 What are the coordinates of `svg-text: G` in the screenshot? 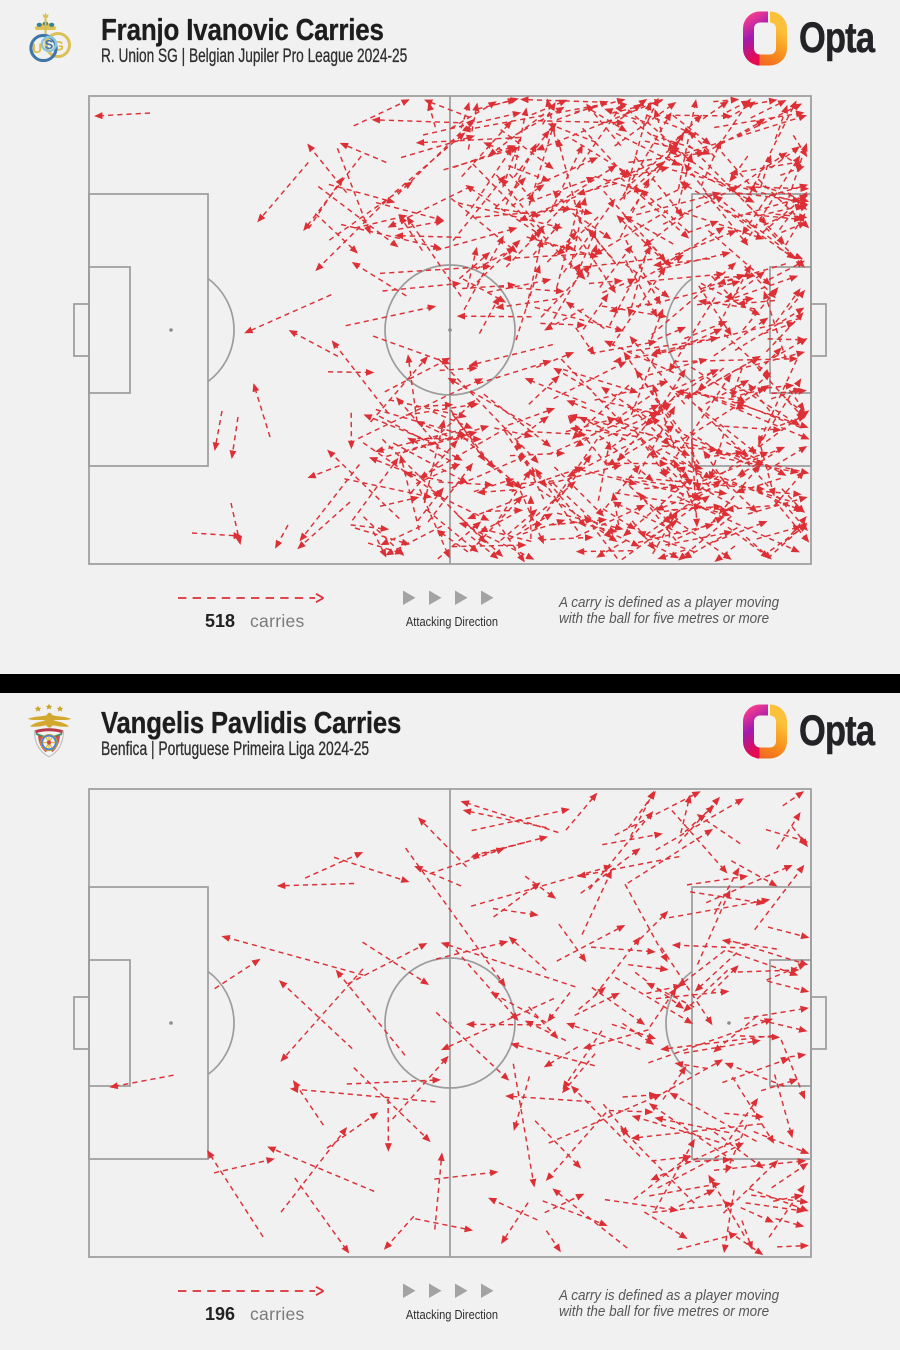 It's located at (58, 46).